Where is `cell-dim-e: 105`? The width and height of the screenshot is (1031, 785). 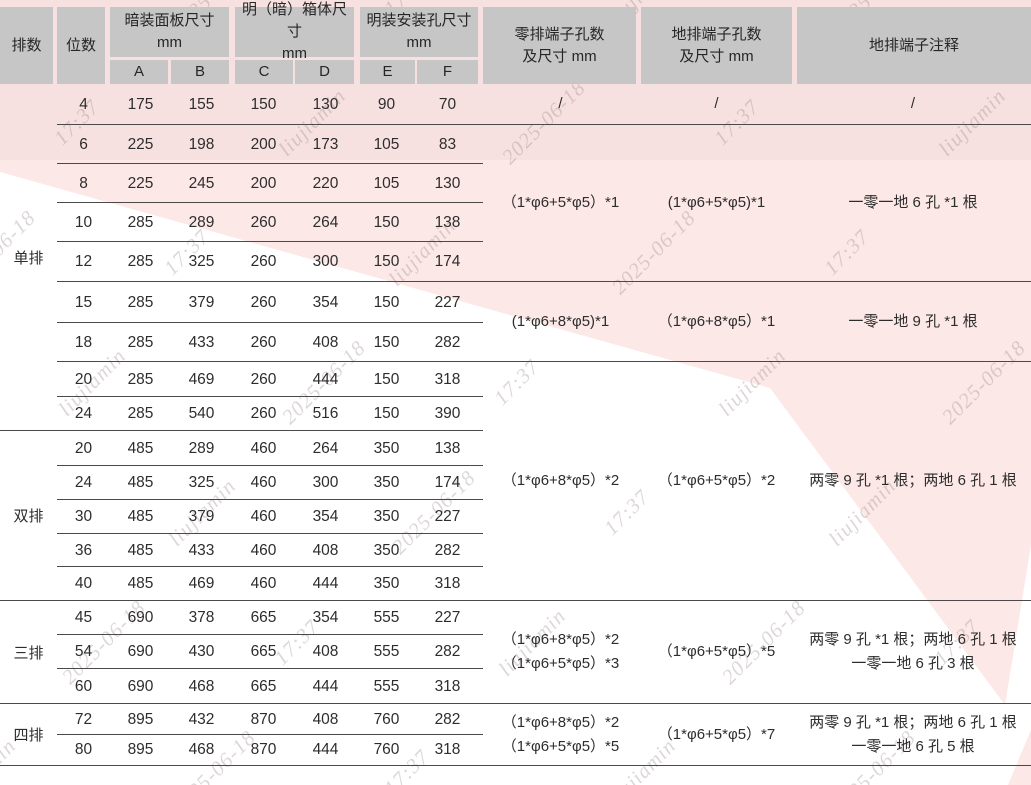 cell-dim-e: 105 is located at coordinates (386, 183).